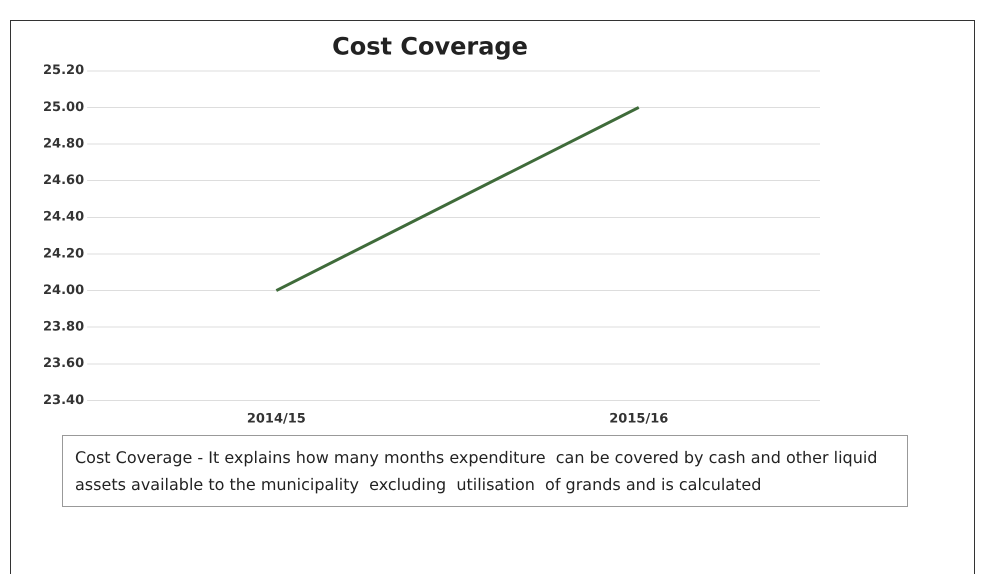 Image resolution: width=982 pixels, height=574 pixels. Describe the element at coordinates (63, 144) in the screenshot. I see `y-tick-label: 24.80` at that location.